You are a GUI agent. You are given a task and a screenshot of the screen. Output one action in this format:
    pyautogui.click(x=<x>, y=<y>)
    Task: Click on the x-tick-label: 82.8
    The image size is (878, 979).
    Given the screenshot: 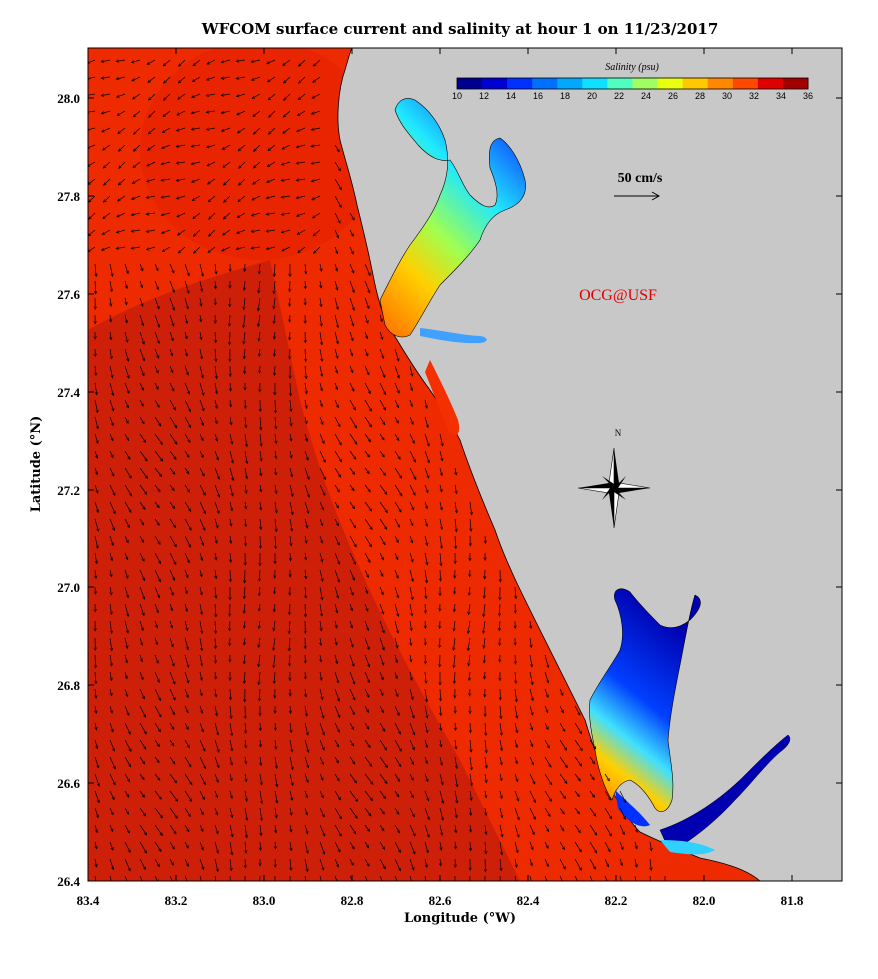 What is the action you would take?
    pyautogui.click(x=352, y=900)
    